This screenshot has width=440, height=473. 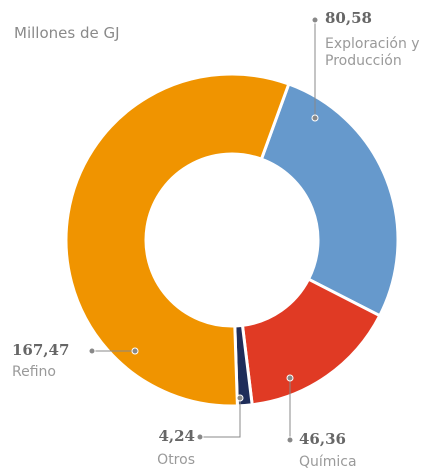 I want to click on category-label: Otros, so click(x=176, y=460).